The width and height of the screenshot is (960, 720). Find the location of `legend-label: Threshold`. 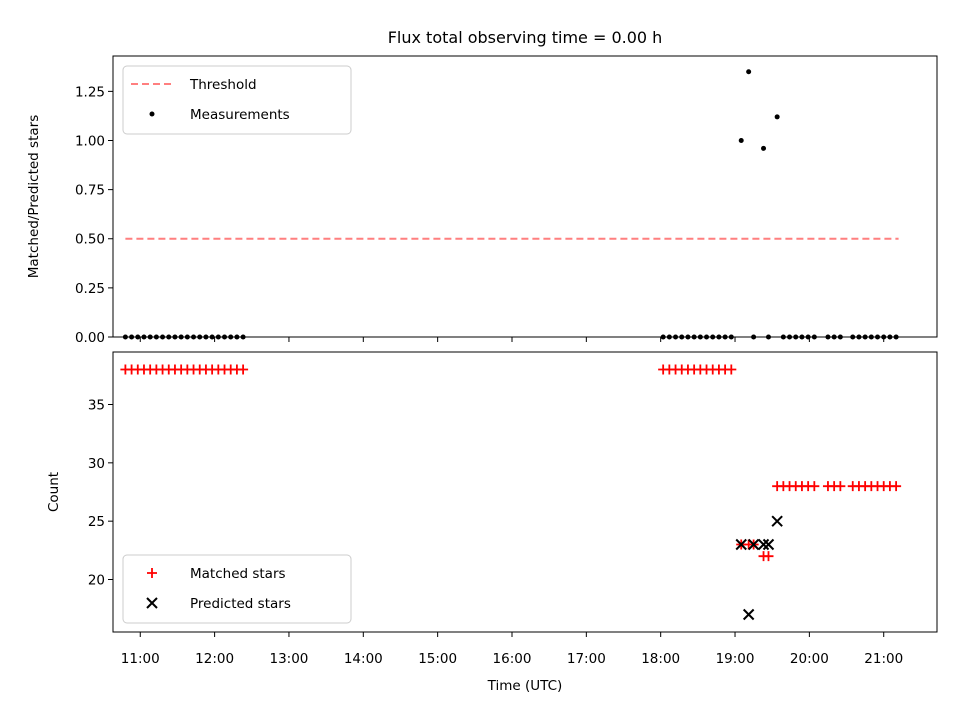

legend-label: Threshold is located at coordinates (223, 85).